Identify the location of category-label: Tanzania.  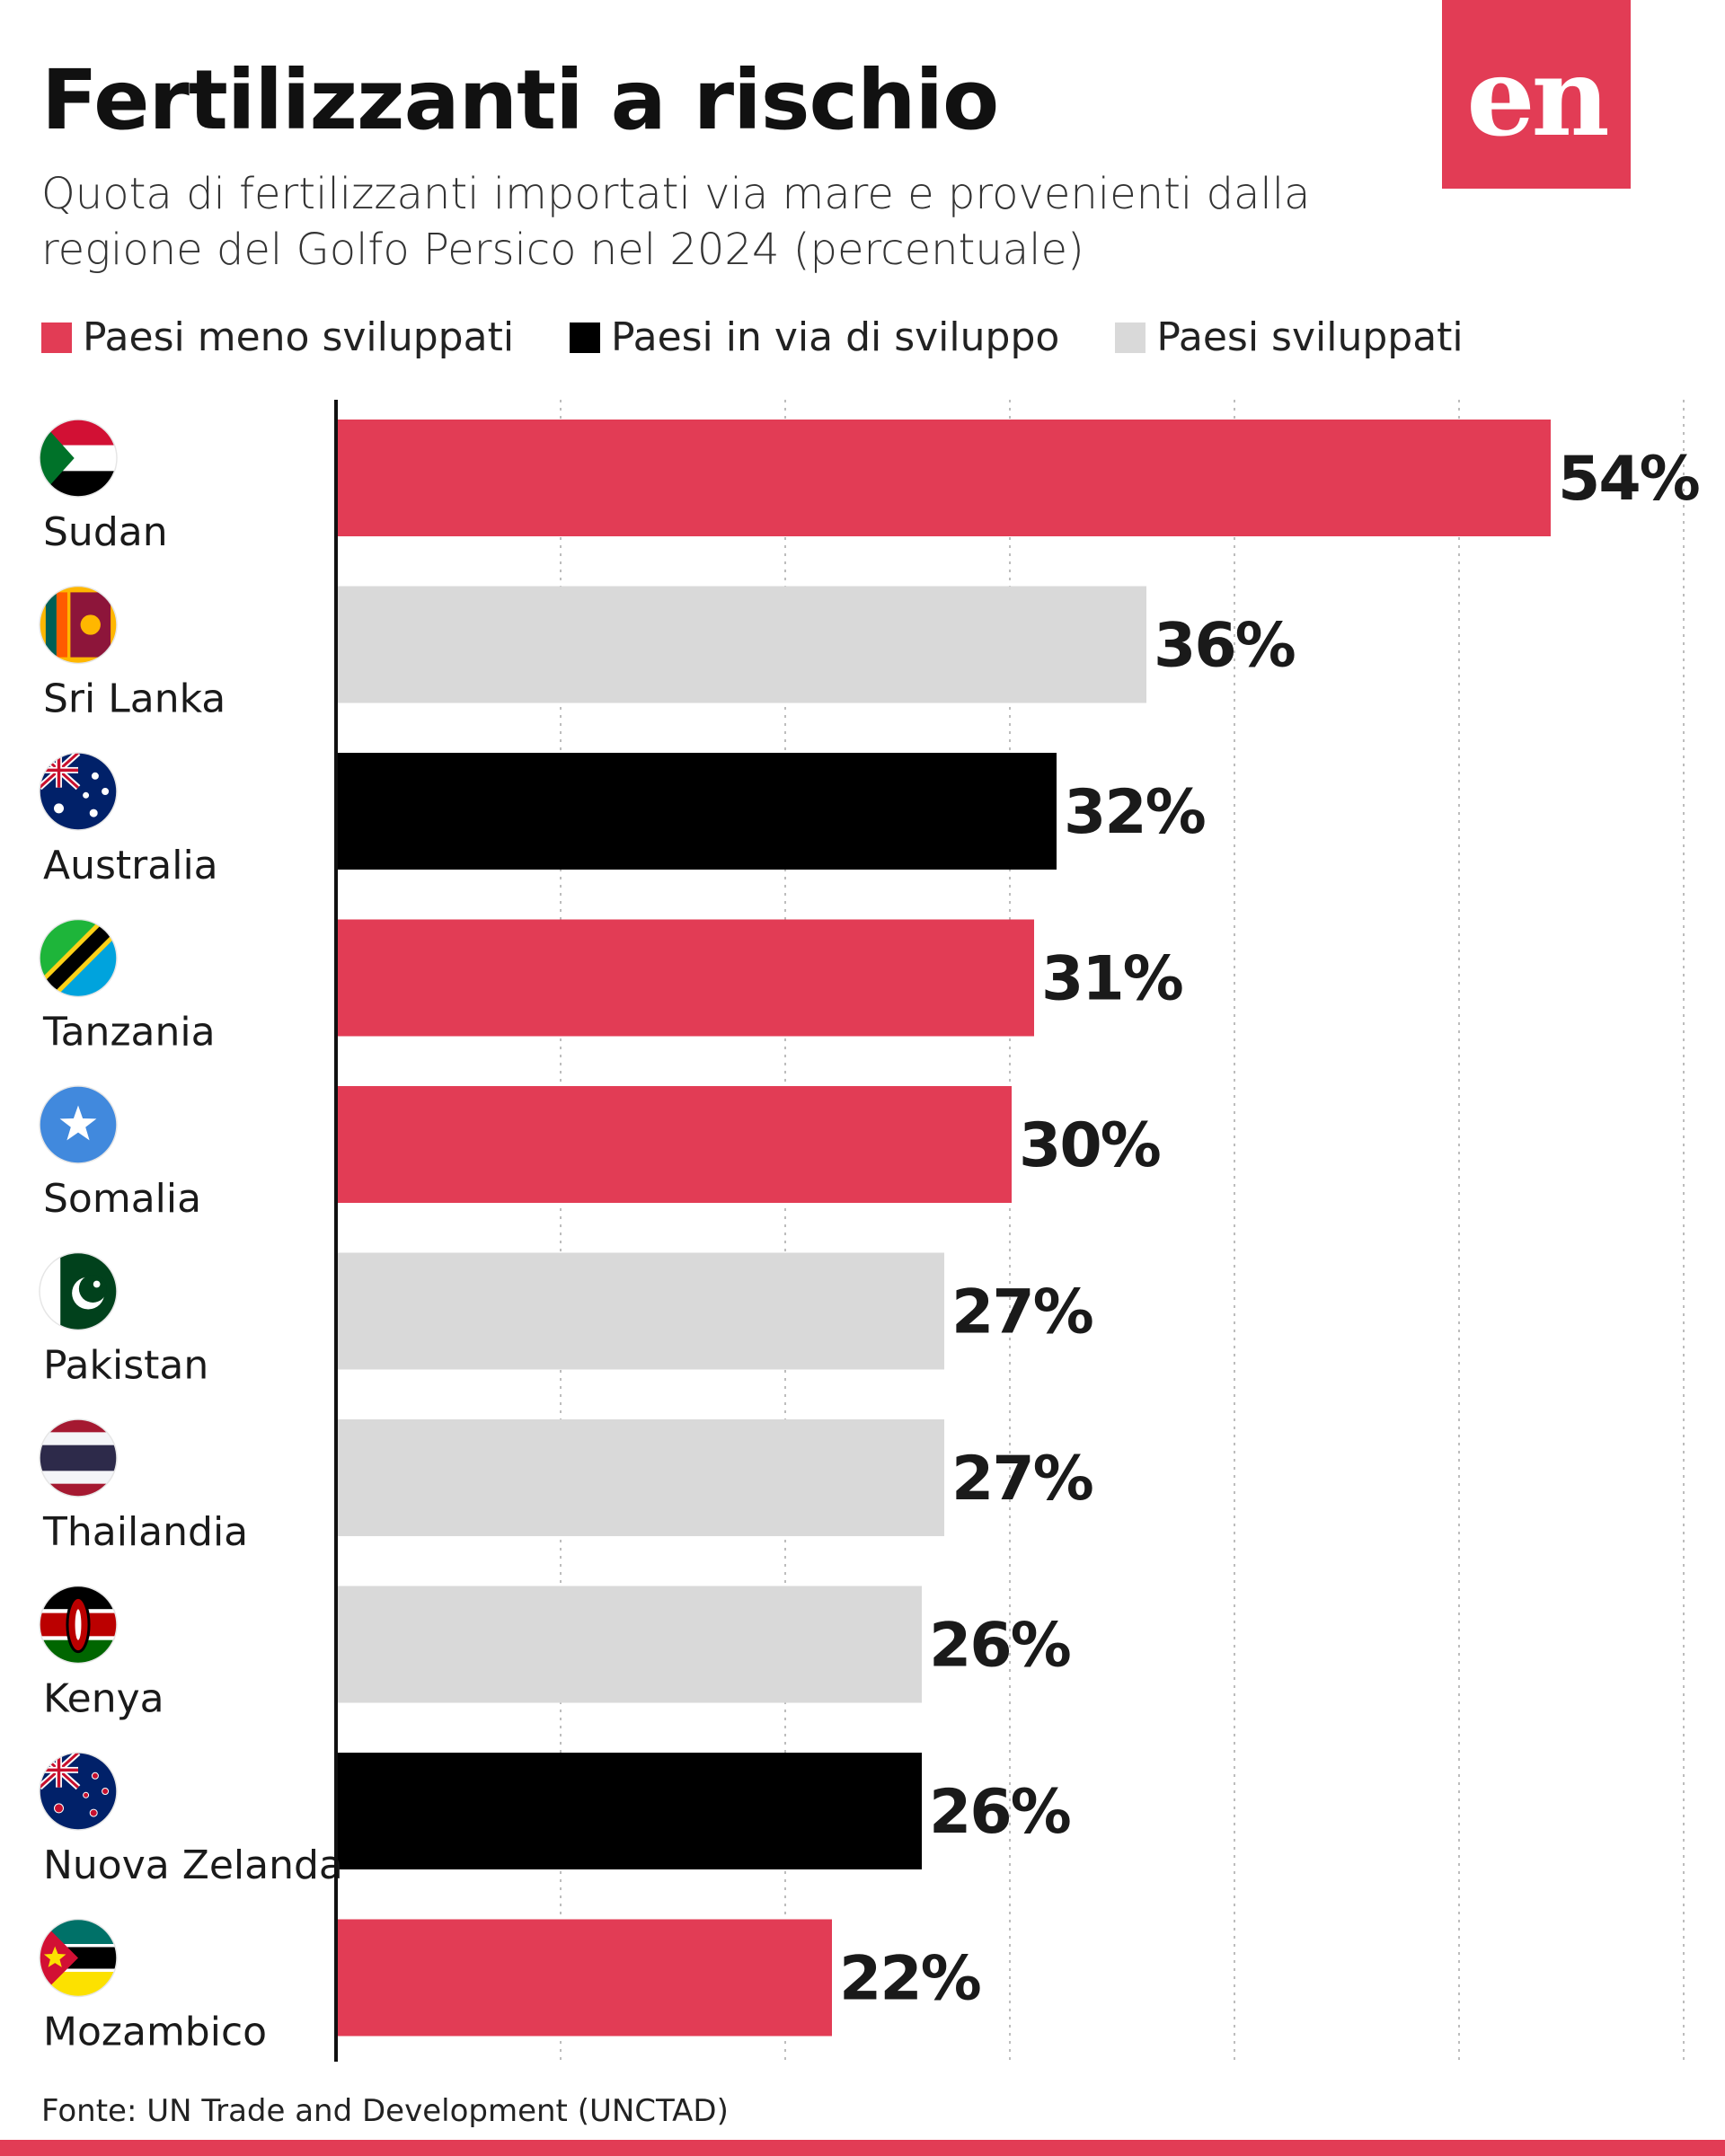
(129, 1033).